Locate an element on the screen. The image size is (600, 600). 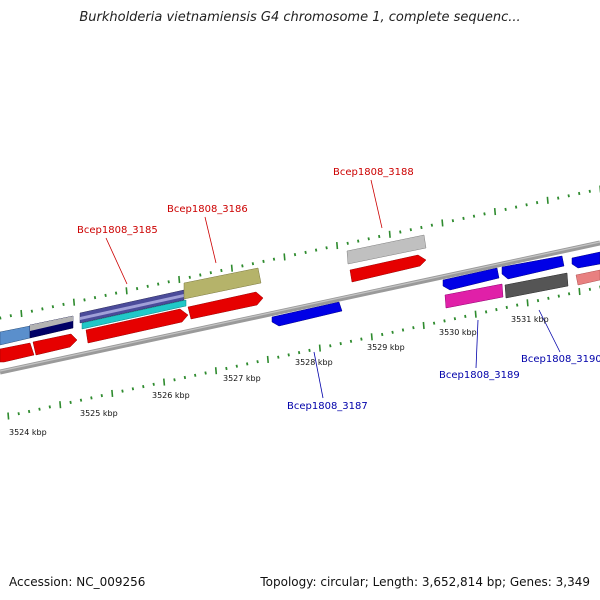
gene-label: Bcep1808_3190 is located at coordinates (560, 359).